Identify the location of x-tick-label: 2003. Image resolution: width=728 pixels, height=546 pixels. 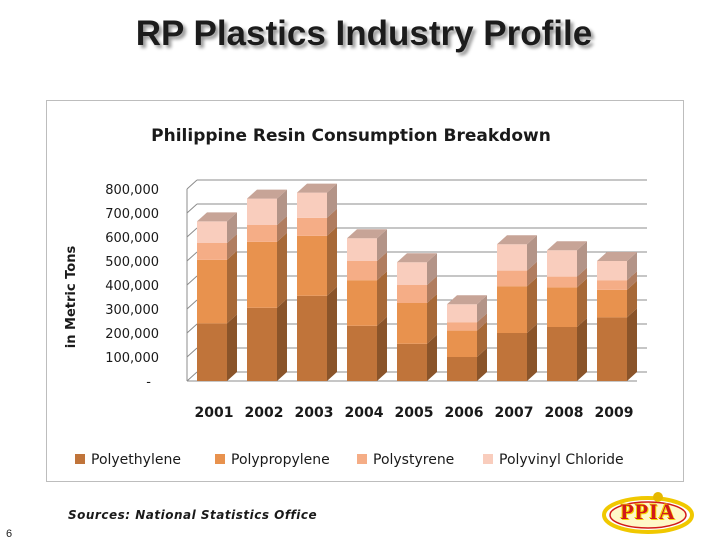
(314, 413).